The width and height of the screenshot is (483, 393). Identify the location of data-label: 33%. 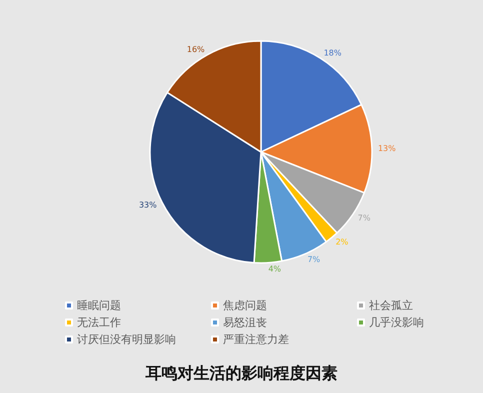
(148, 205).